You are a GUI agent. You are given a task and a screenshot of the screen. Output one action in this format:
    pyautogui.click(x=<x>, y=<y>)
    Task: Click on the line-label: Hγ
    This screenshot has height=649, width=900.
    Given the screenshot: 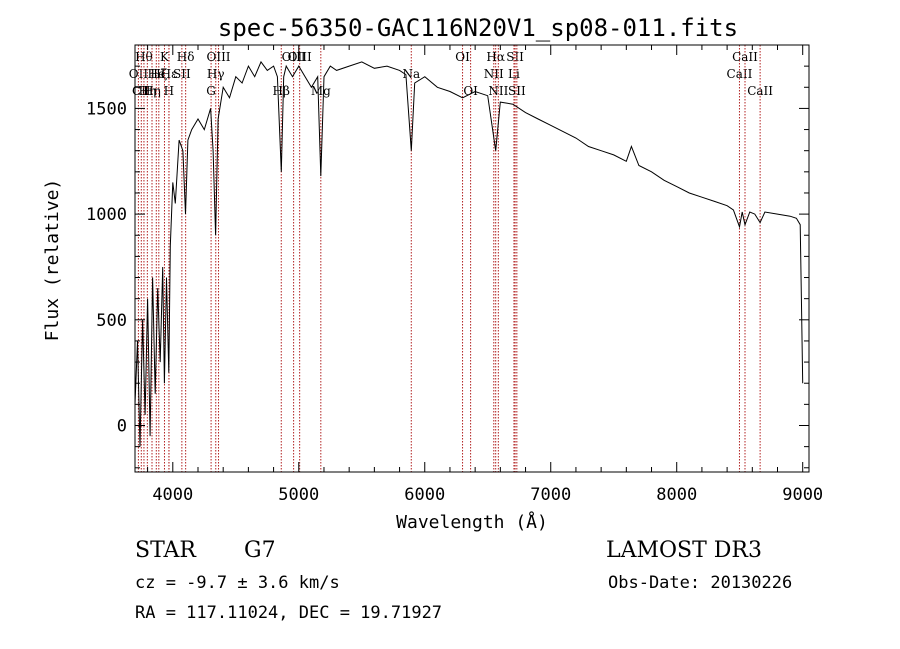 What is the action you would take?
    pyautogui.click(x=216, y=74)
    